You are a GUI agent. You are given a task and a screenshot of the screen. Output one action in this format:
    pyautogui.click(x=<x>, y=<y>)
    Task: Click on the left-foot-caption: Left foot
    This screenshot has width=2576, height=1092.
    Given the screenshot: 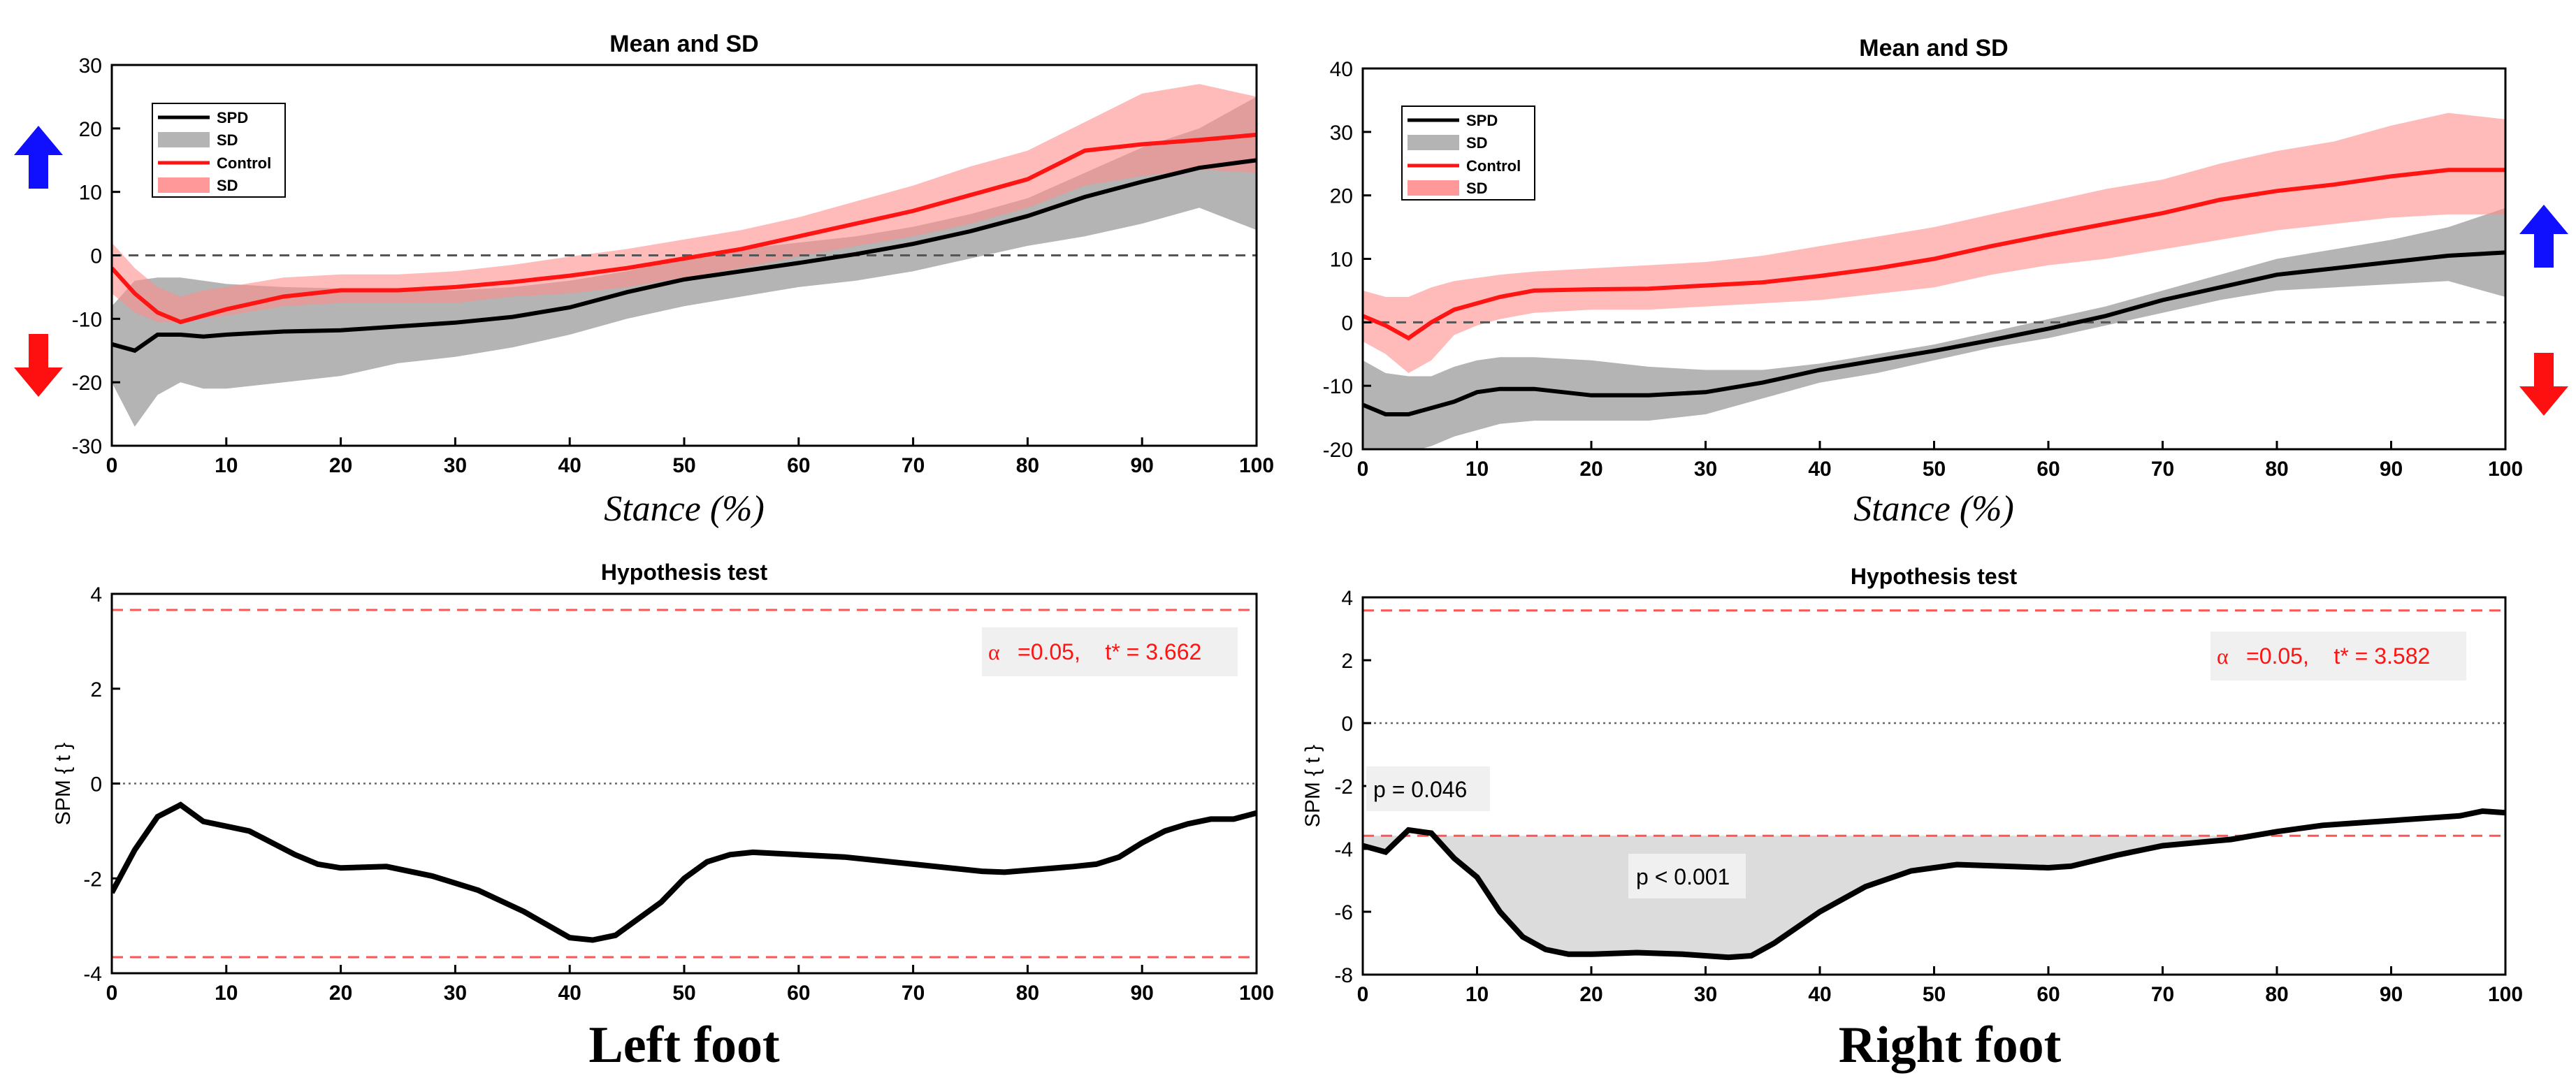 What is the action you would take?
    pyautogui.click(x=684, y=1045)
    